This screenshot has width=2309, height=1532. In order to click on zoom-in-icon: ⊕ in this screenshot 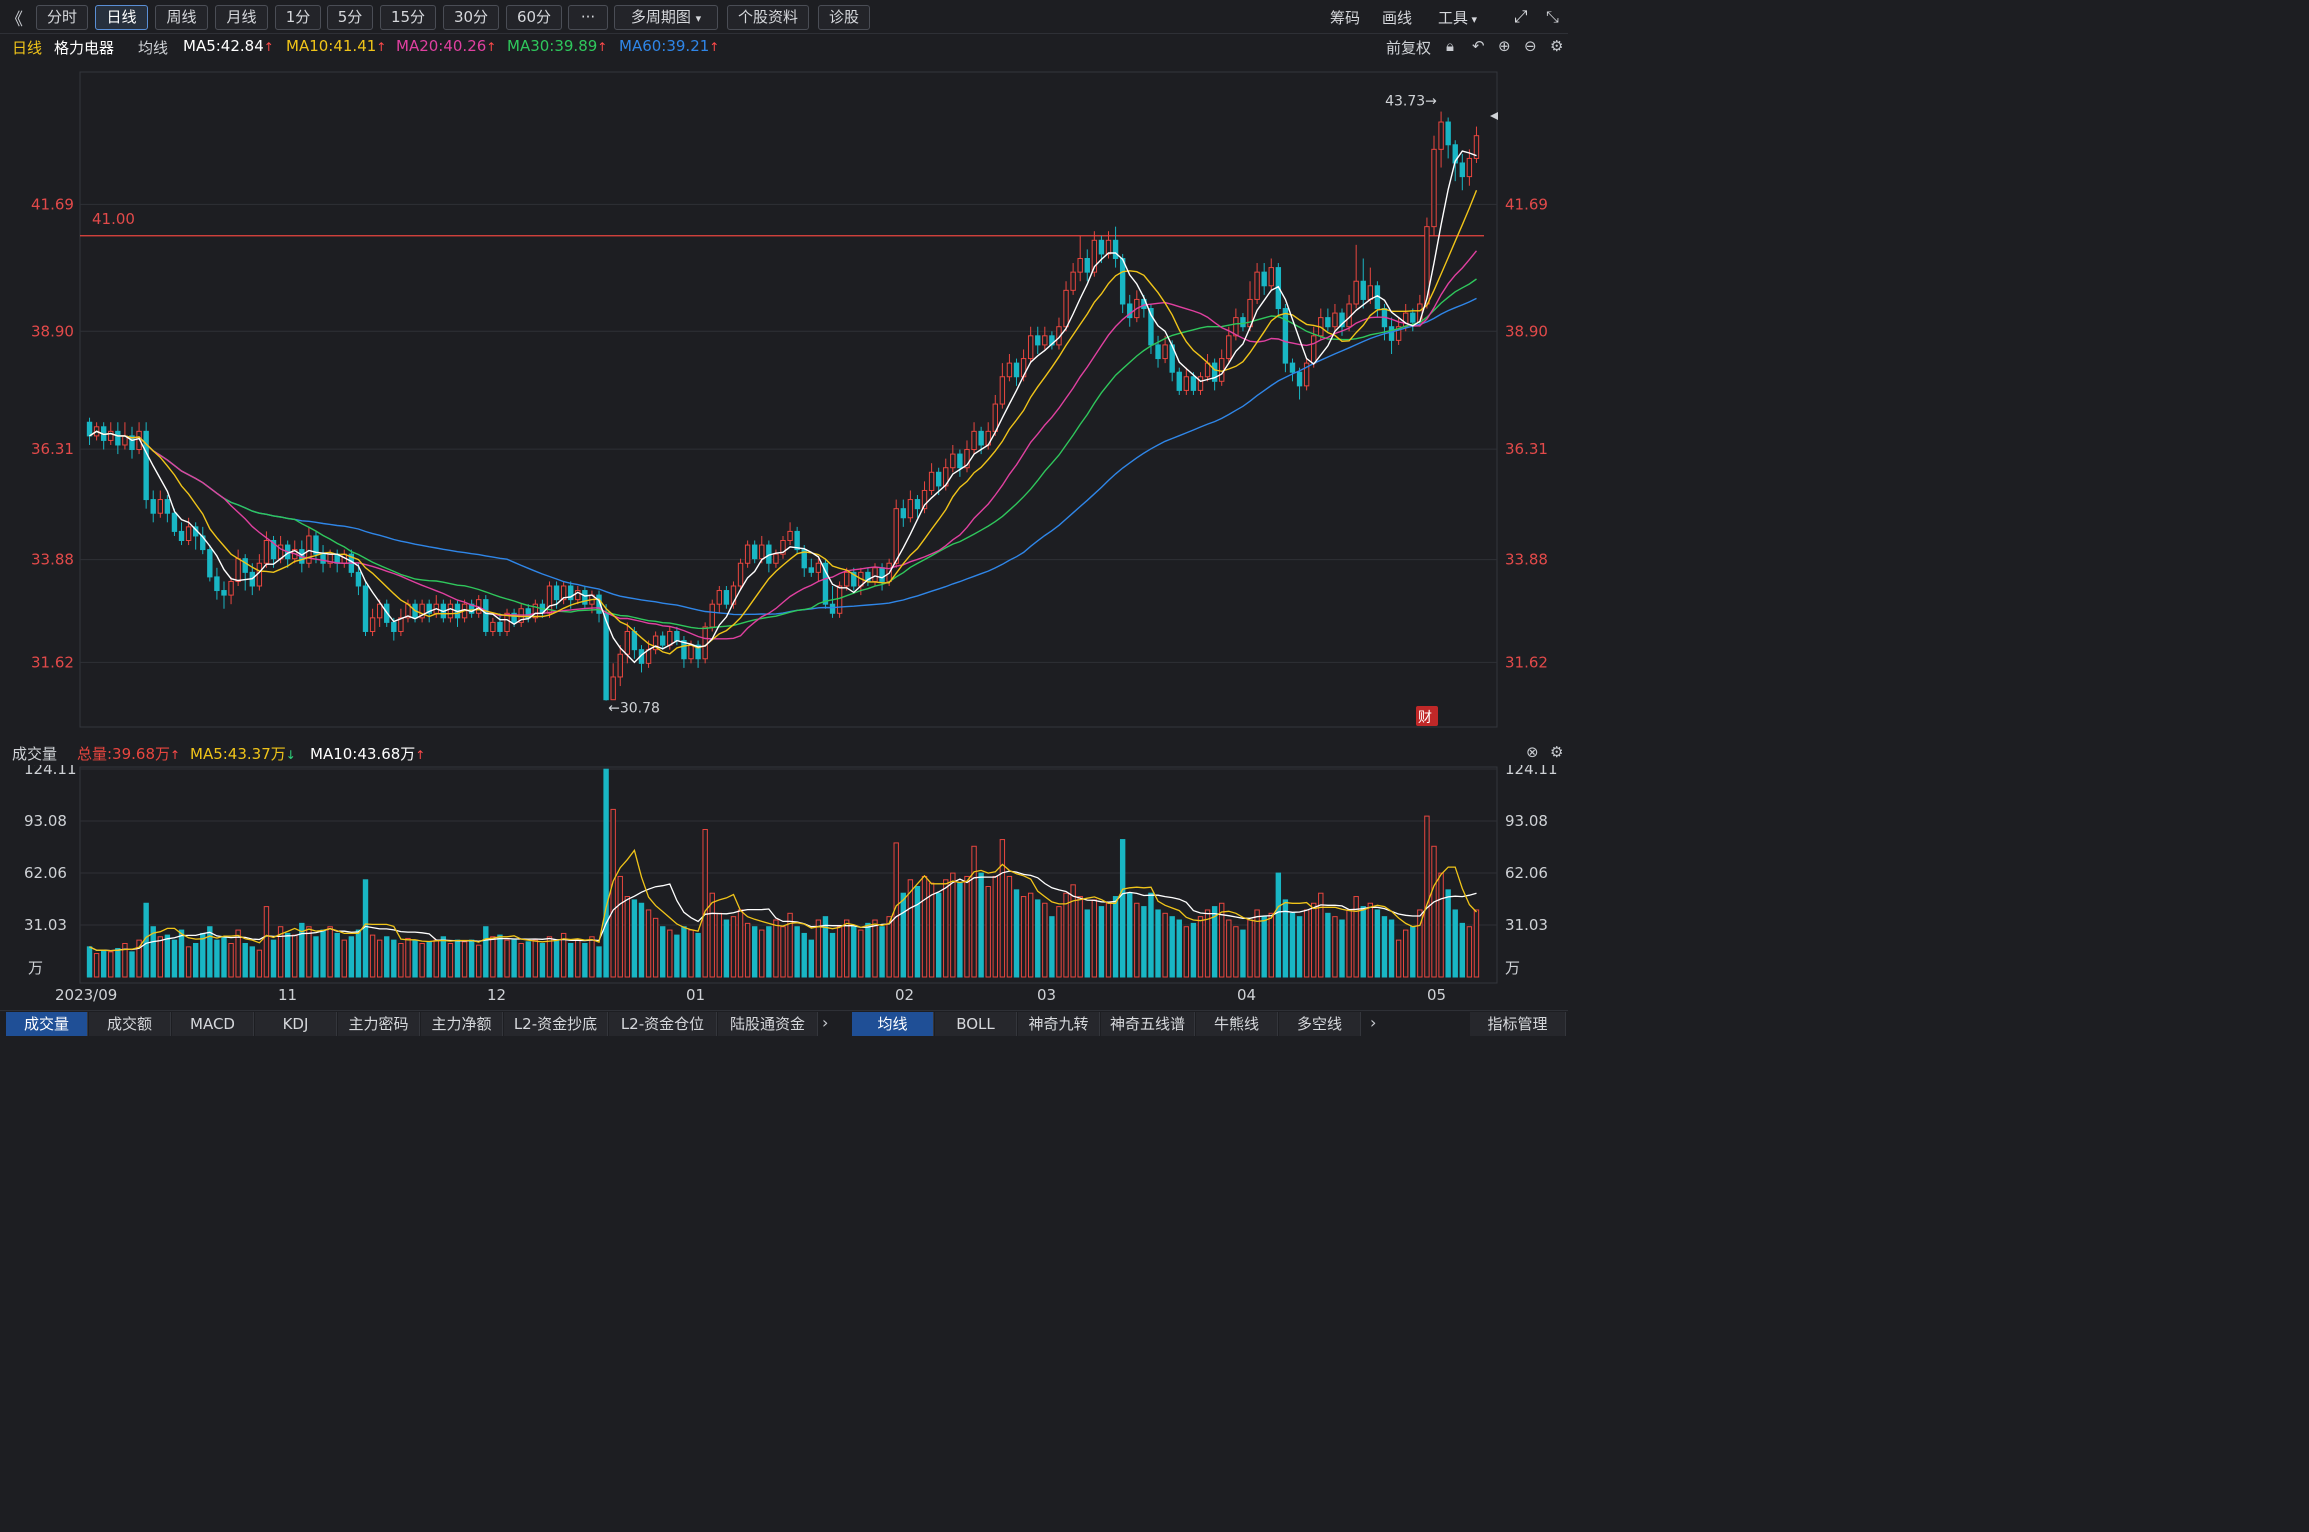, I will do `click(1504, 46)`.